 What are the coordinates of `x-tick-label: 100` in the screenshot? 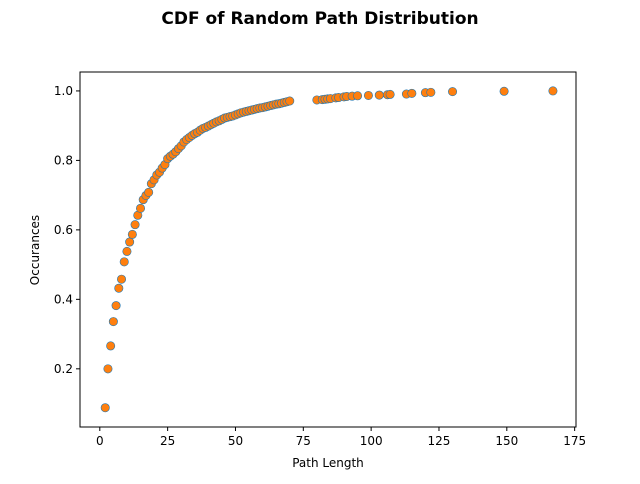 It's located at (371, 441).